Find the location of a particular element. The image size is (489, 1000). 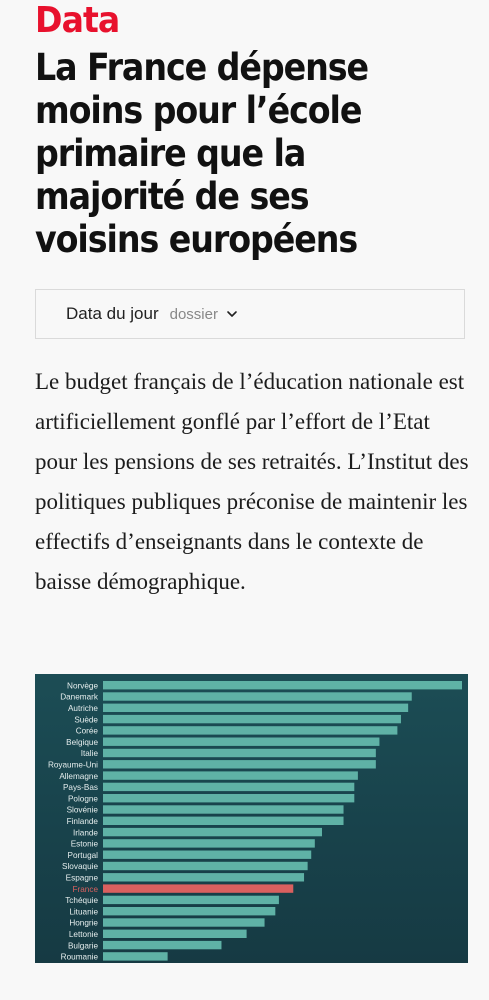

bar-label: Bulgarie is located at coordinates (83, 945).